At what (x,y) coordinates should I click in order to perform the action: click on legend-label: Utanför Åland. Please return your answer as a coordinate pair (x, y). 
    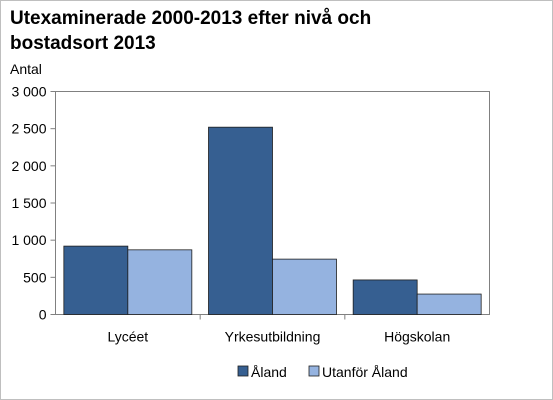
    Looking at the image, I should click on (365, 372).